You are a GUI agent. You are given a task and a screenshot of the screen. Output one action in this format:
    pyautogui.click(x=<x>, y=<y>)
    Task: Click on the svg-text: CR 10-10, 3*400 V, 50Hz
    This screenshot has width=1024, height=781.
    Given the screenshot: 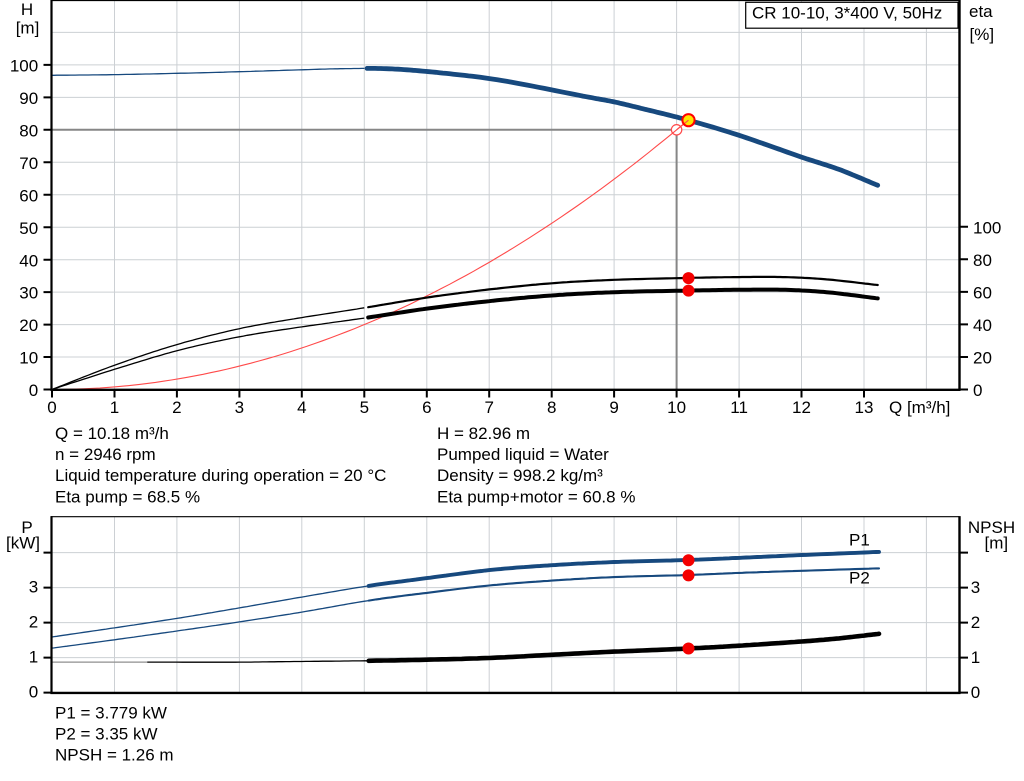 What is the action you would take?
    pyautogui.click(x=847, y=13)
    